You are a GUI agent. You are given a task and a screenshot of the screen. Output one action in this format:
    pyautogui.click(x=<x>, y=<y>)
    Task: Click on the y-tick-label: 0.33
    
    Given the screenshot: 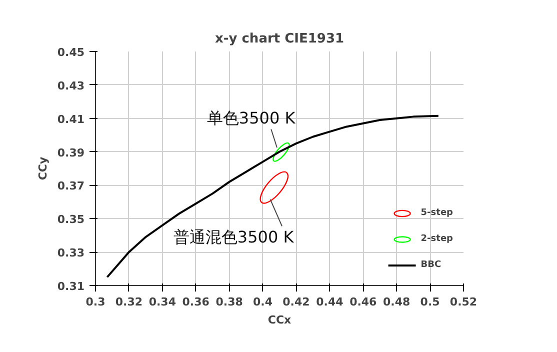 What is the action you would take?
    pyautogui.click(x=70, y=253)
    